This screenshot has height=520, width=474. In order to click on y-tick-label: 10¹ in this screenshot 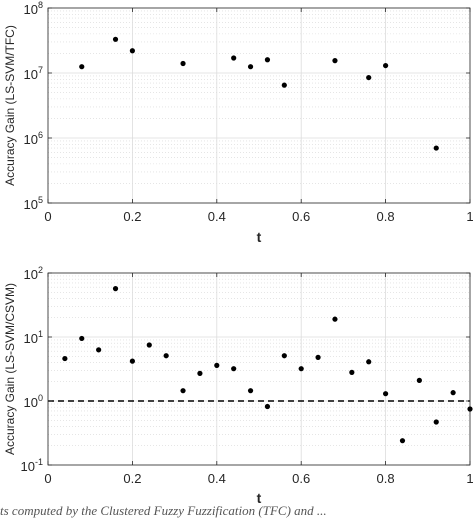, I will do `click(33, 337)`.